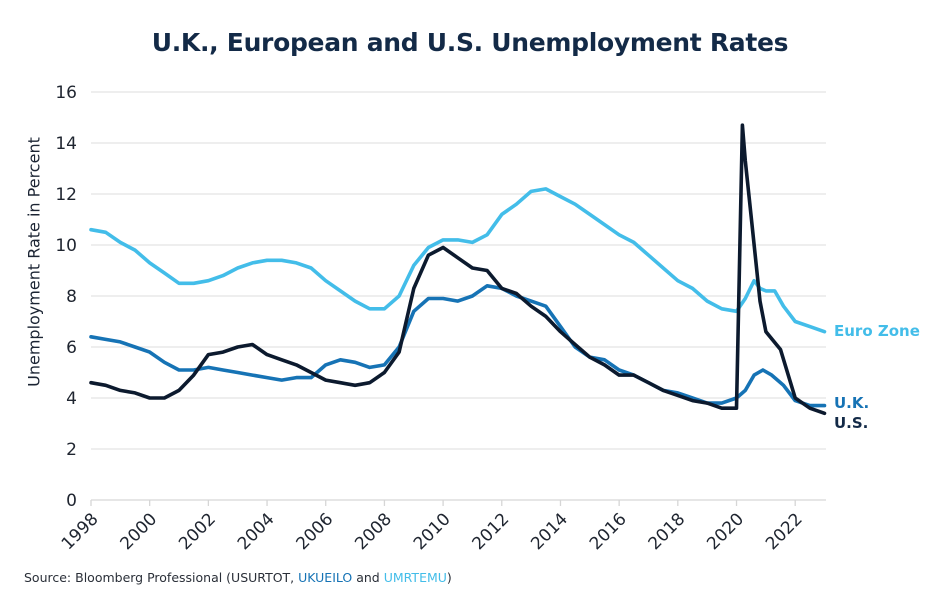 Image resolution: width=940 pixels, height=600 pixels. What do you see at coordinates (71, 501) in the screenshot?
I see `y-tick-label: 0` at bounding box center [71, 501].